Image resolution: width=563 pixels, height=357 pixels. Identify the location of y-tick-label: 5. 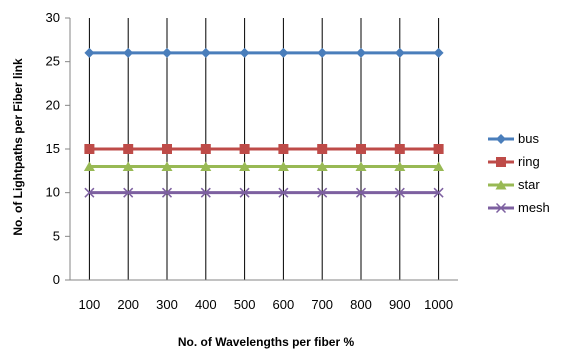
(56, 235).